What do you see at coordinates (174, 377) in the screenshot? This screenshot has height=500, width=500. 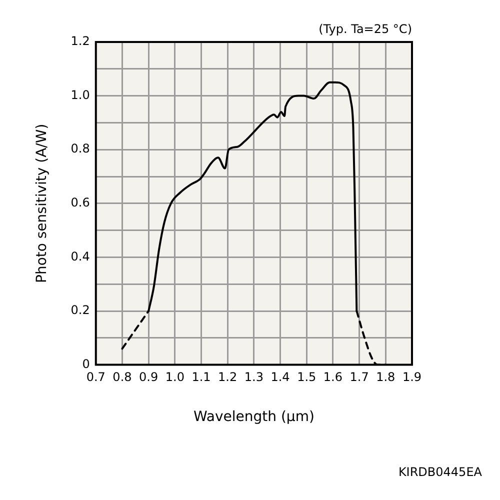 I see `x-tick-label: 1.0` at bounding box center [174, 377].